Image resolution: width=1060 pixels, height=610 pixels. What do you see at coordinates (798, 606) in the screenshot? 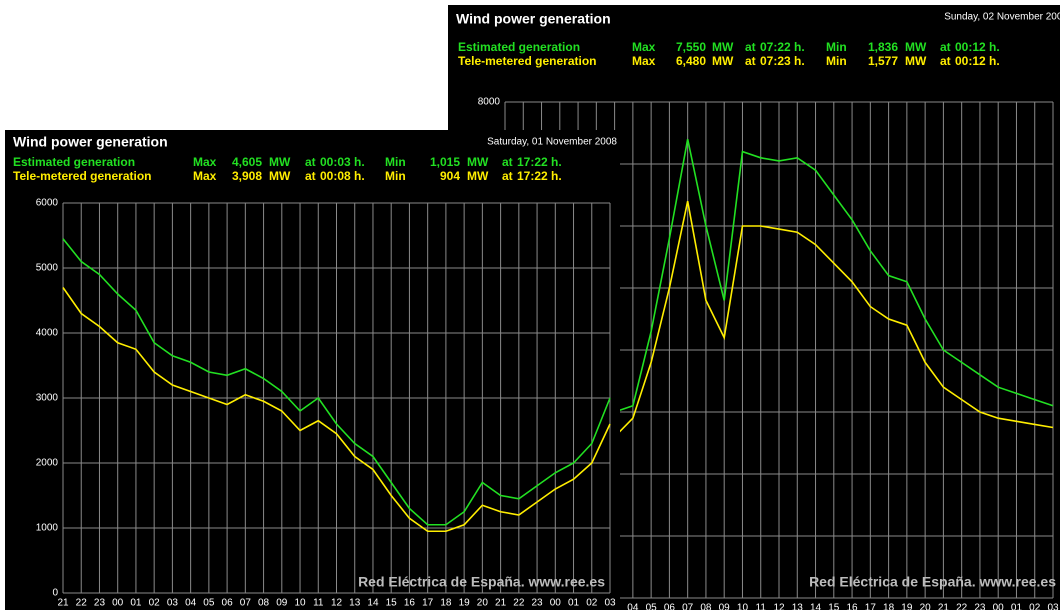
I see `x-tick-label: 13` at bounding box center [798, 606].